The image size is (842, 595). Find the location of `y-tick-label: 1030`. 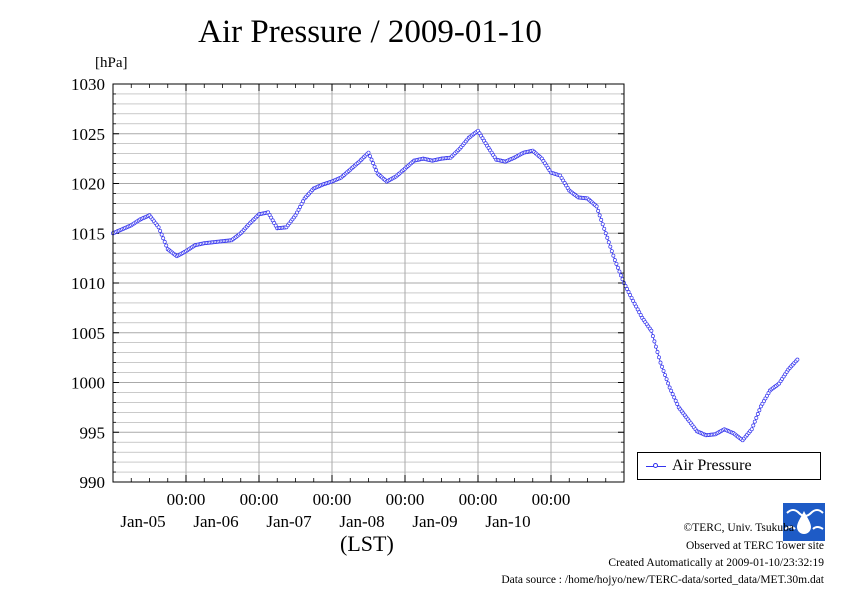

y-tick-label: 1030 is located at coordinates (88, 84).